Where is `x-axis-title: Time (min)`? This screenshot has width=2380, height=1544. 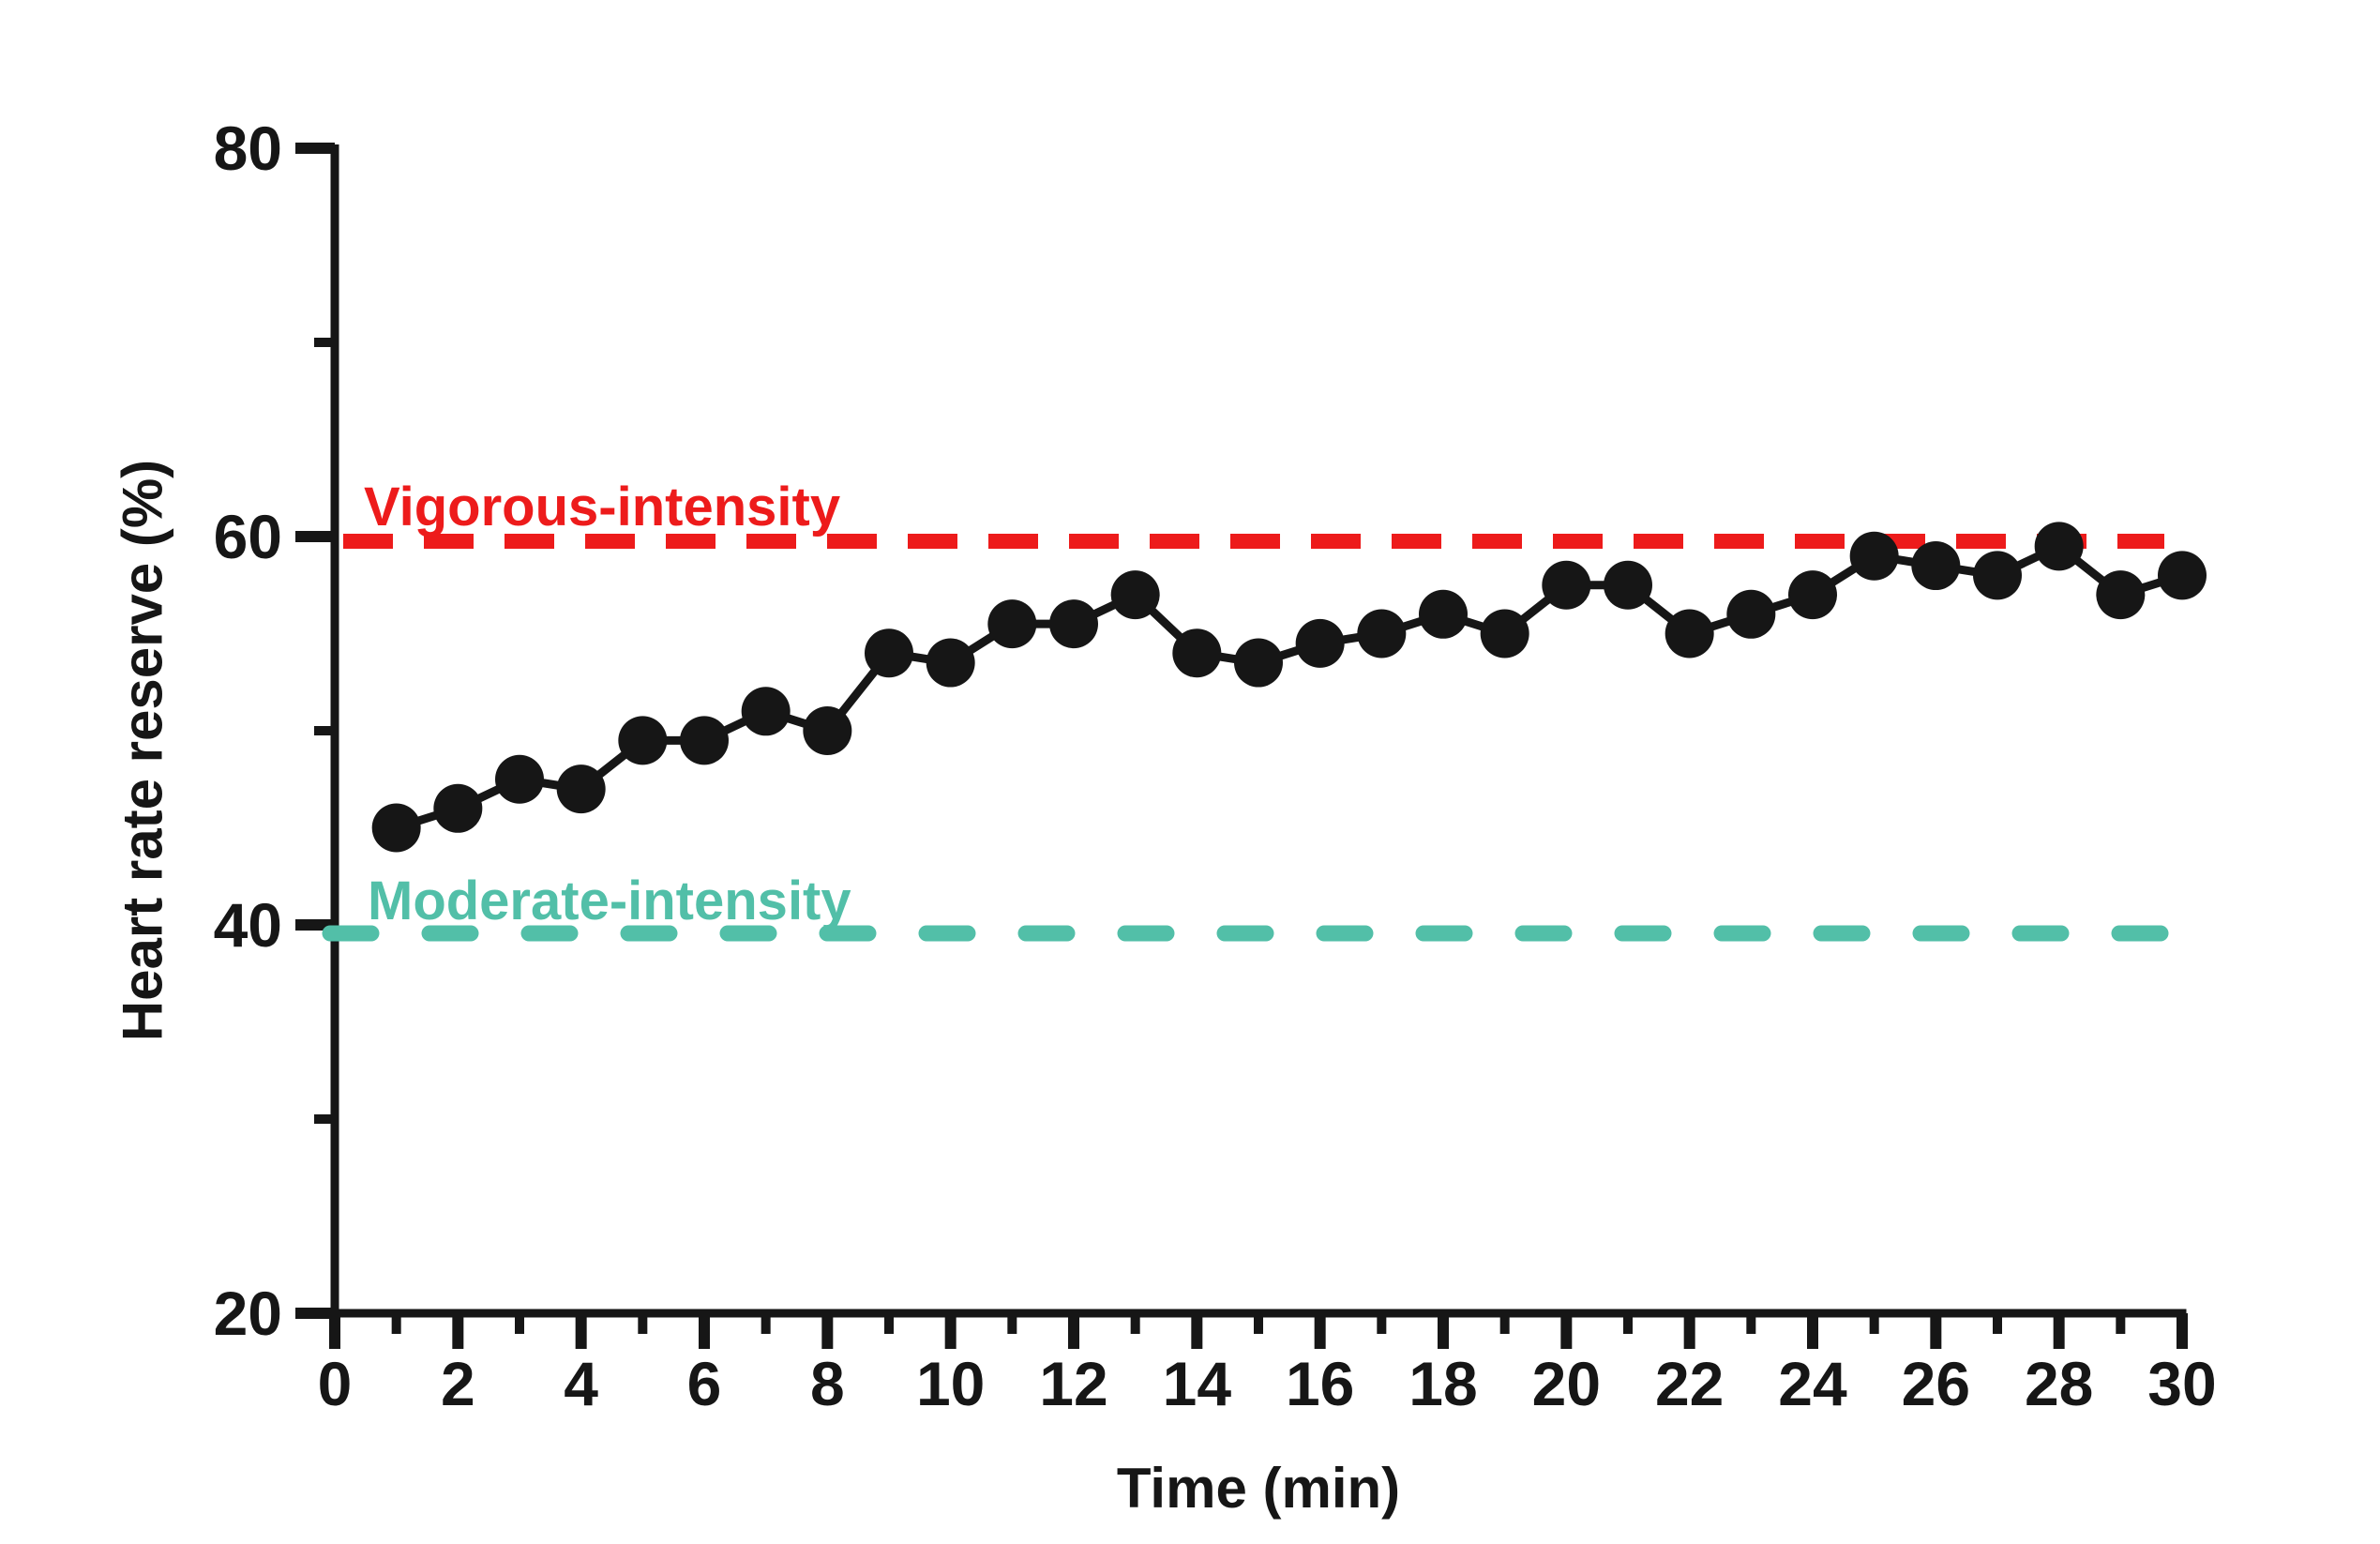
x-axis-title: Time (min) is located at coordinates (1258, 1488).